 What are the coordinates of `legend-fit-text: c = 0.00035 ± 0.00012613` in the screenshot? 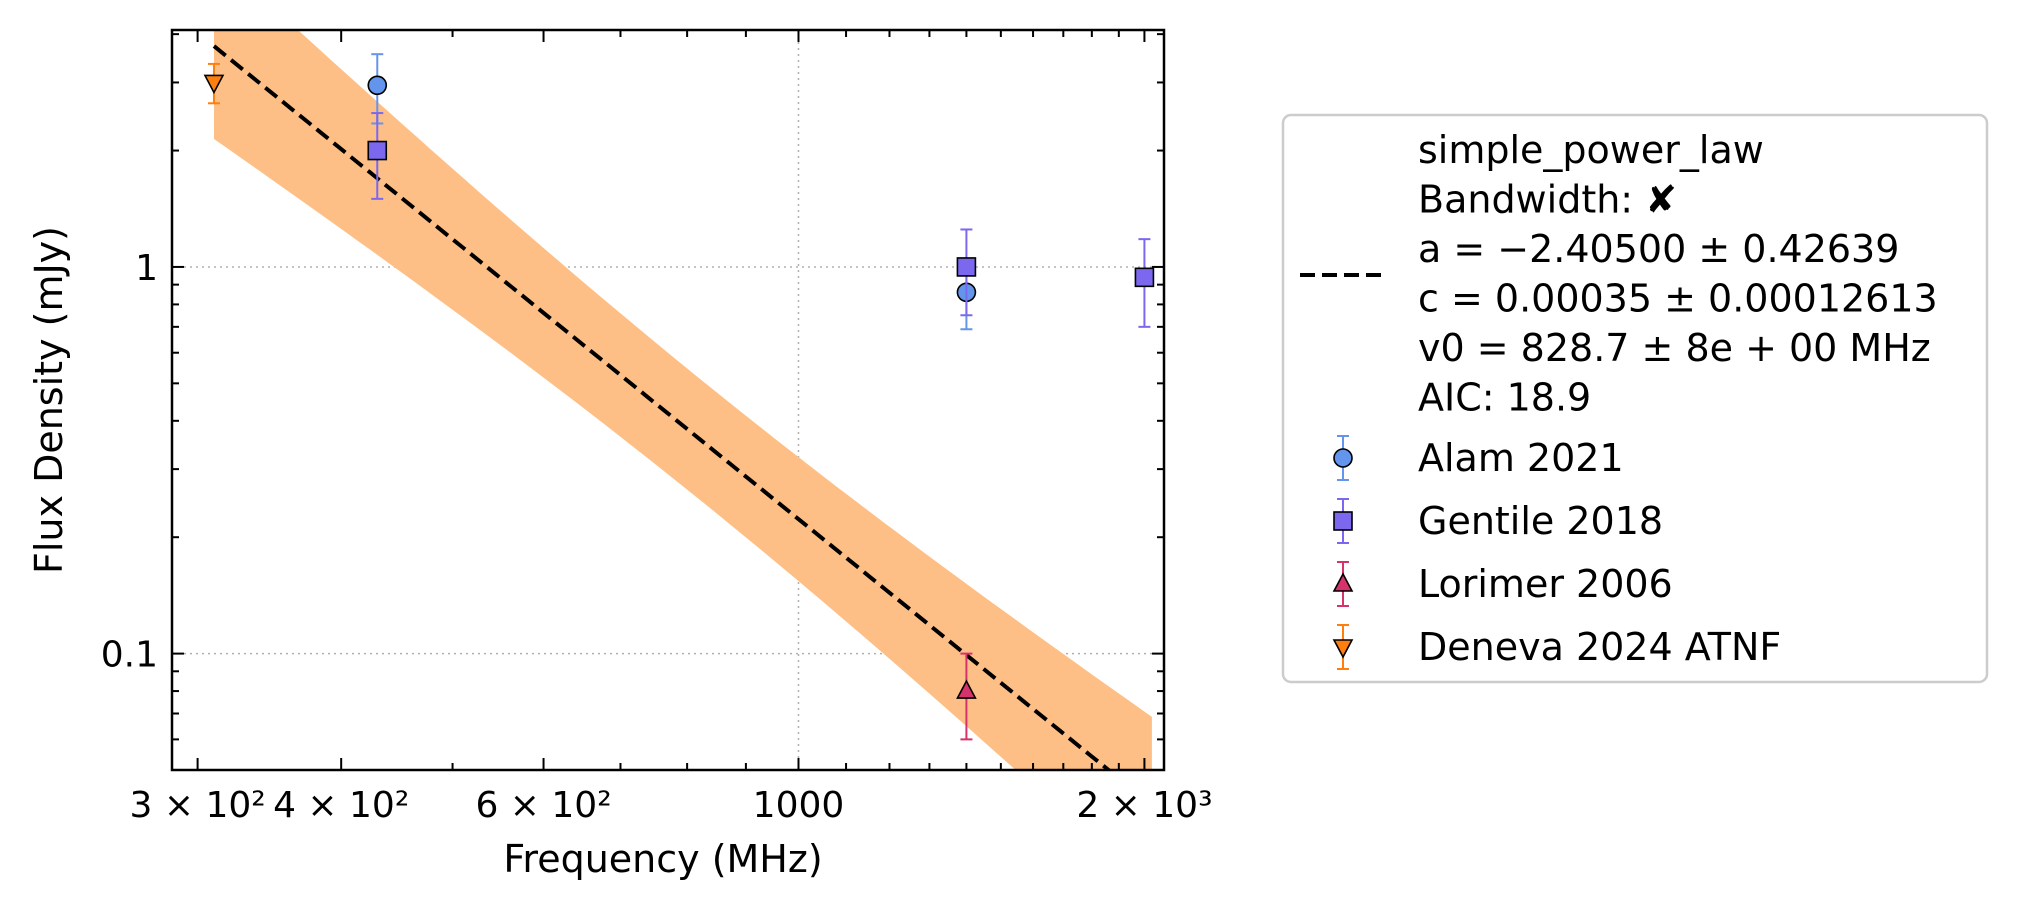 It's located at (1678, 299).